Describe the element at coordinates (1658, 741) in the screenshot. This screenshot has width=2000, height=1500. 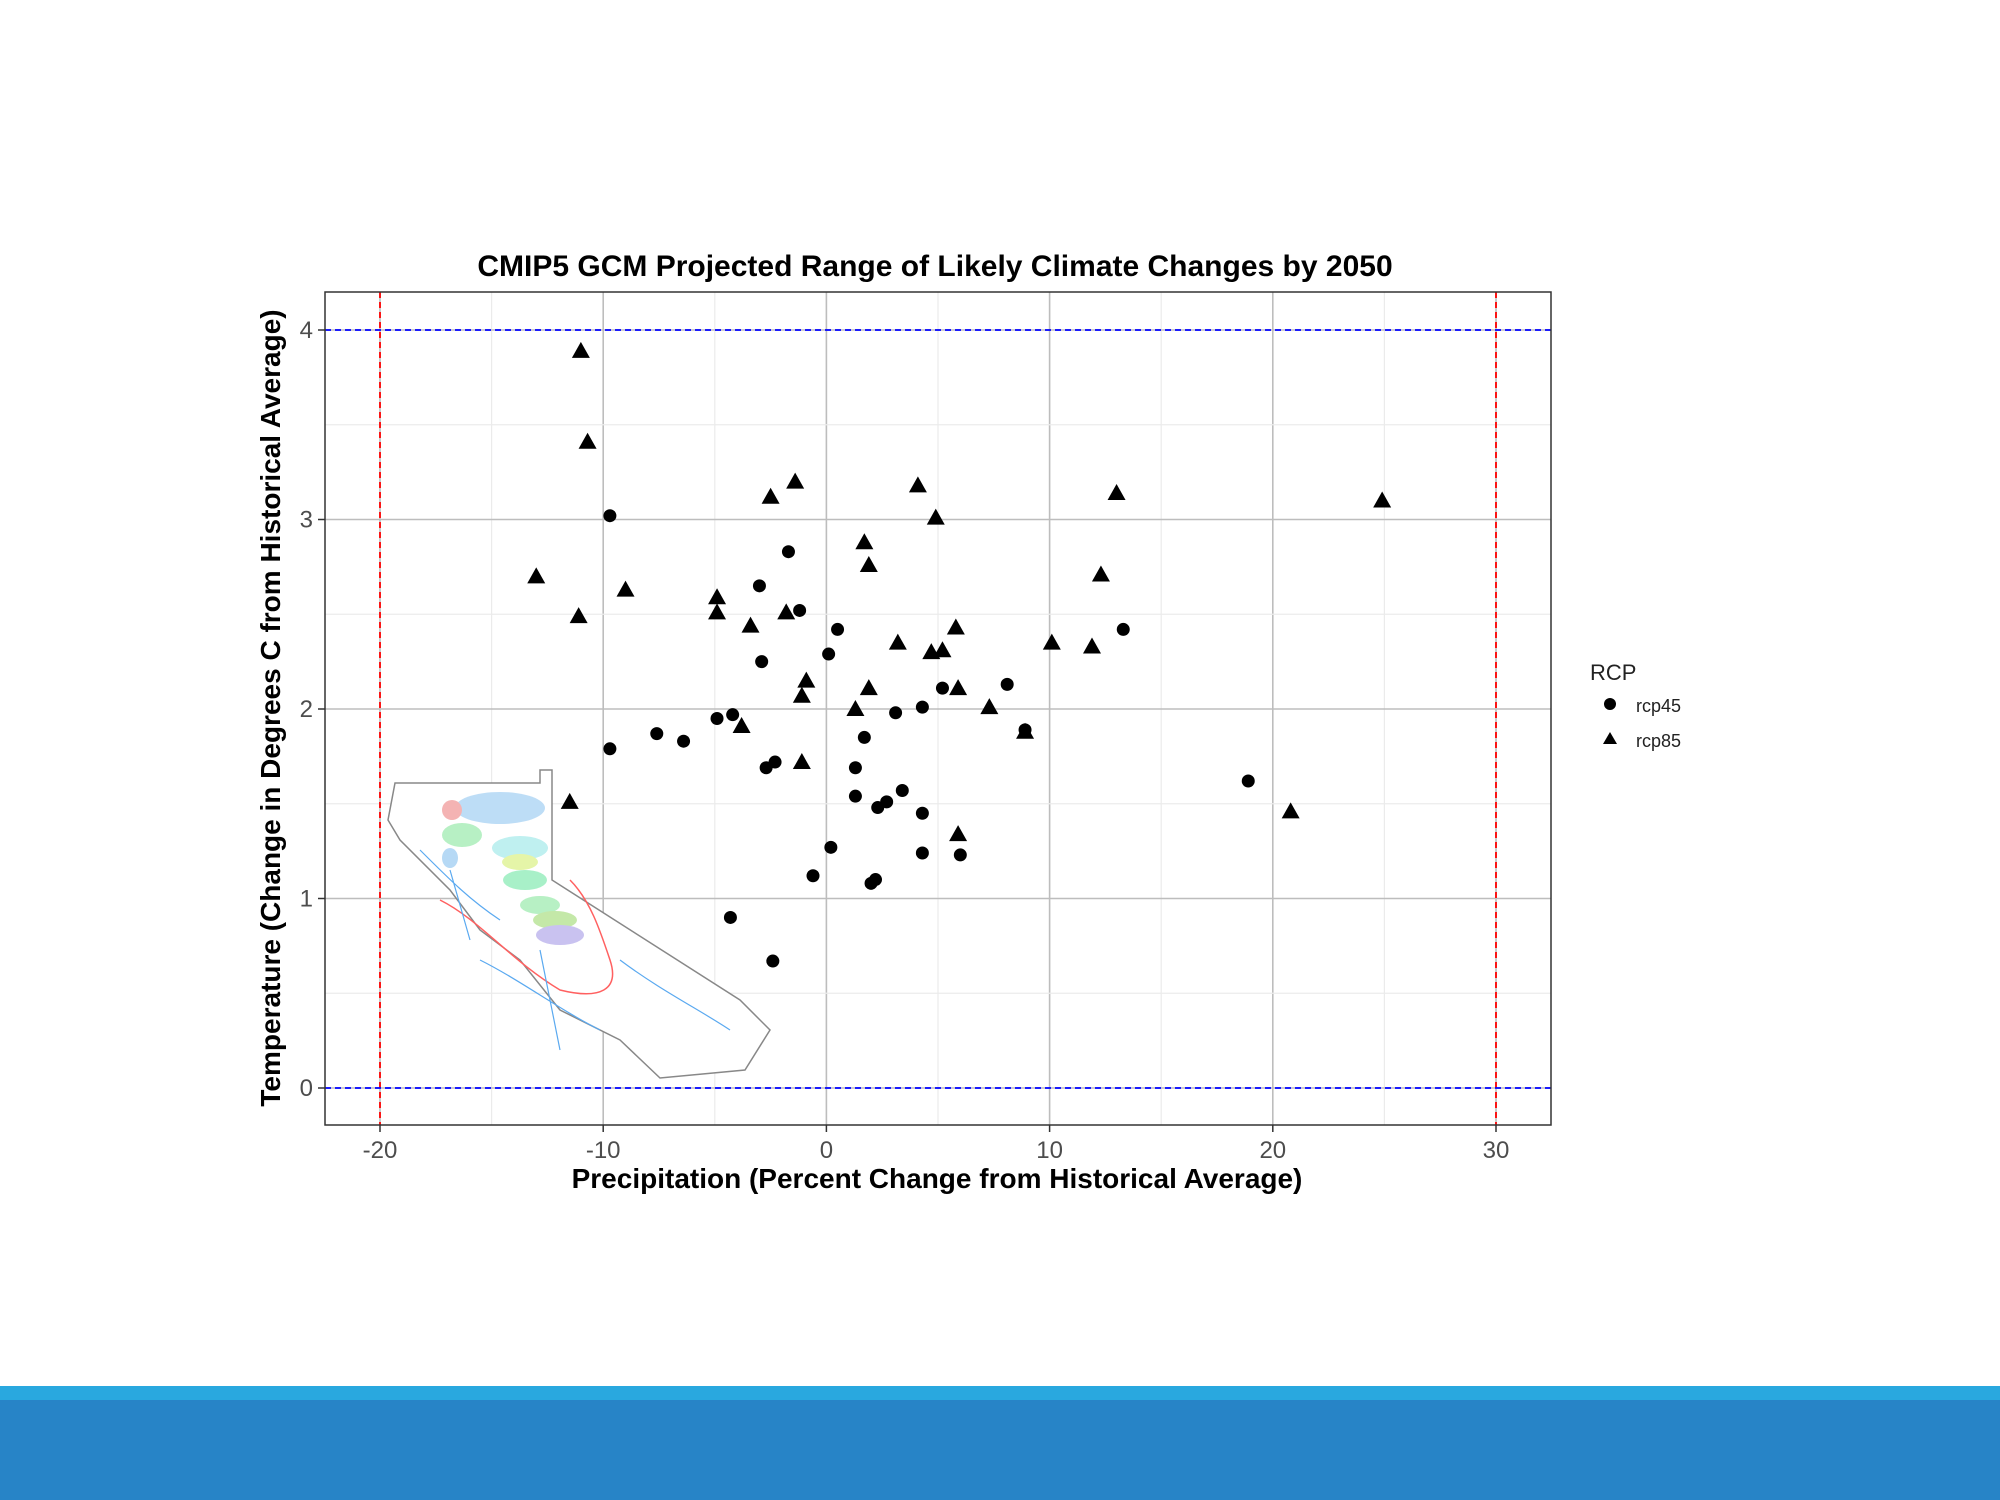
I see `legend-label-rcp85: rcp85` at that location.